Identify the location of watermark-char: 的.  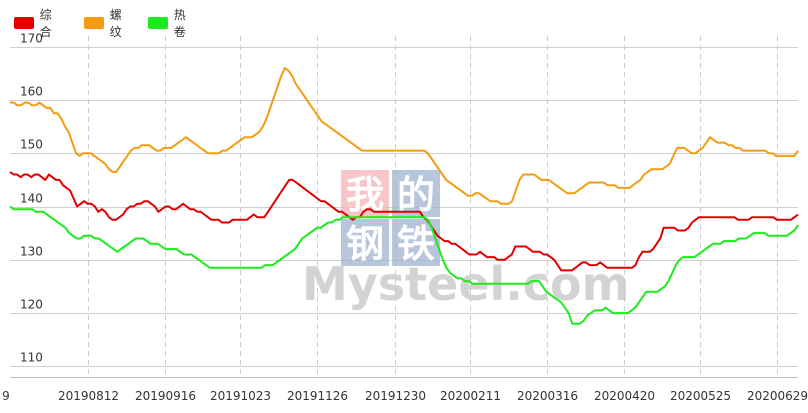
(416, 195).